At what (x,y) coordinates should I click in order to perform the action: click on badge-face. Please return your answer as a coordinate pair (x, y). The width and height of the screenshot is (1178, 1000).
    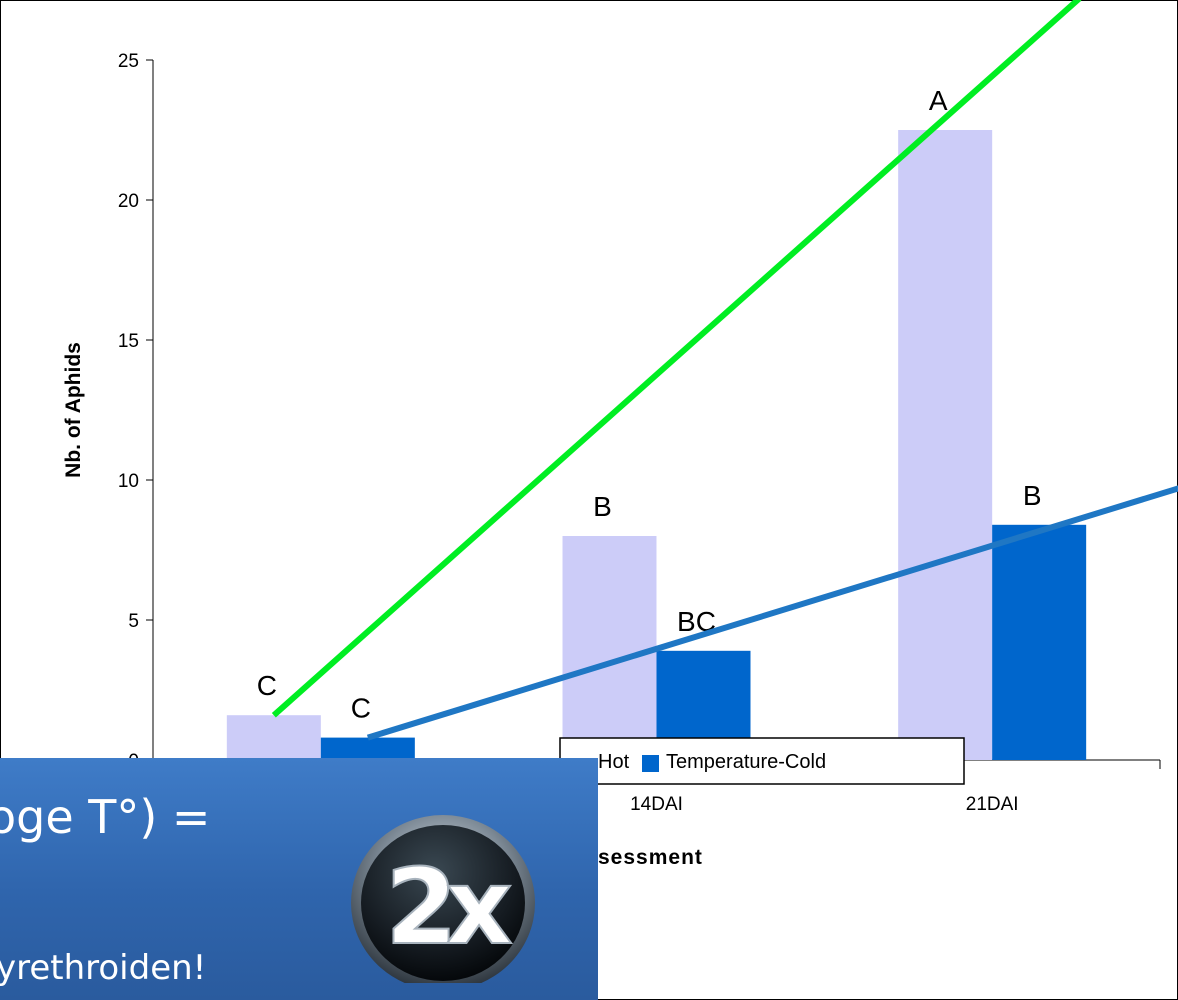
    Looking at the image, I should click on (443, 903).